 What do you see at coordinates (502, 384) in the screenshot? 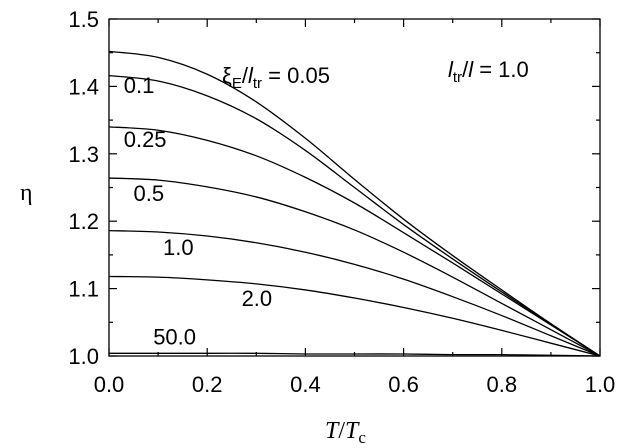
I see `x-tick-label-4: 0.8` at bounding box center [502, 384].